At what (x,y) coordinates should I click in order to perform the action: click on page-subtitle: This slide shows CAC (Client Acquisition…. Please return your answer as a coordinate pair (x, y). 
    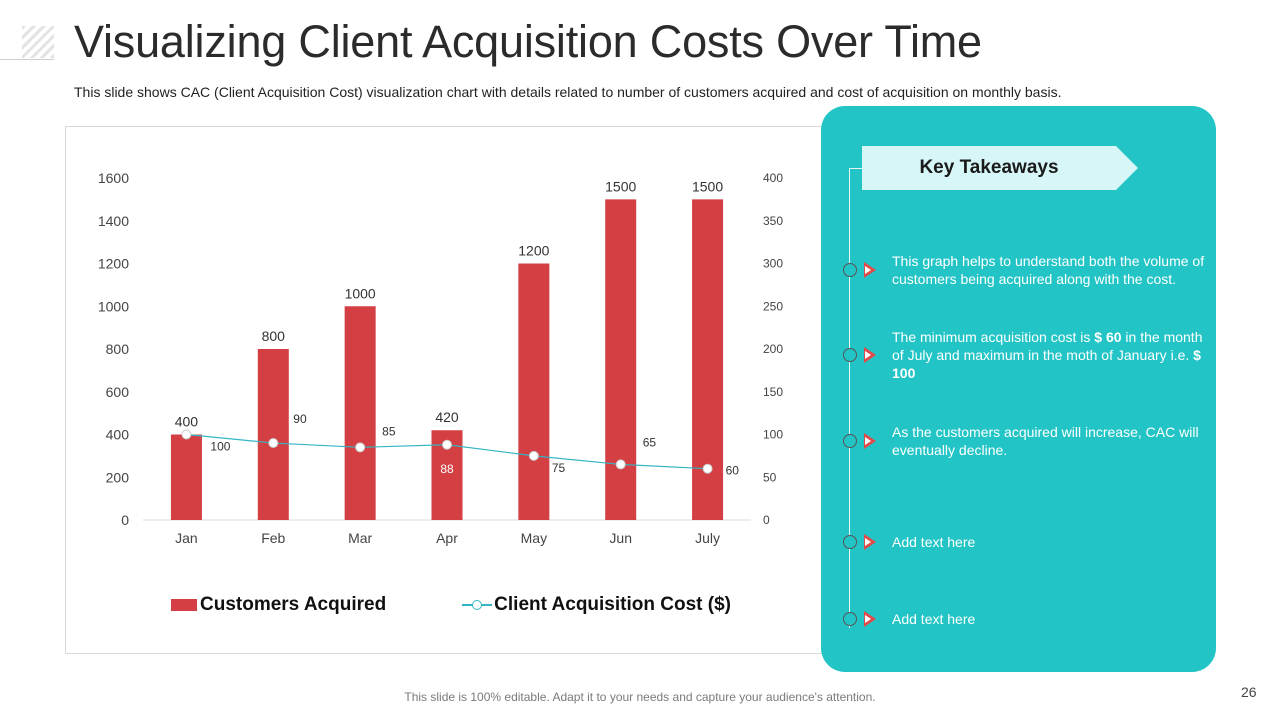
    Looking at the image, I should click on (568, 92).